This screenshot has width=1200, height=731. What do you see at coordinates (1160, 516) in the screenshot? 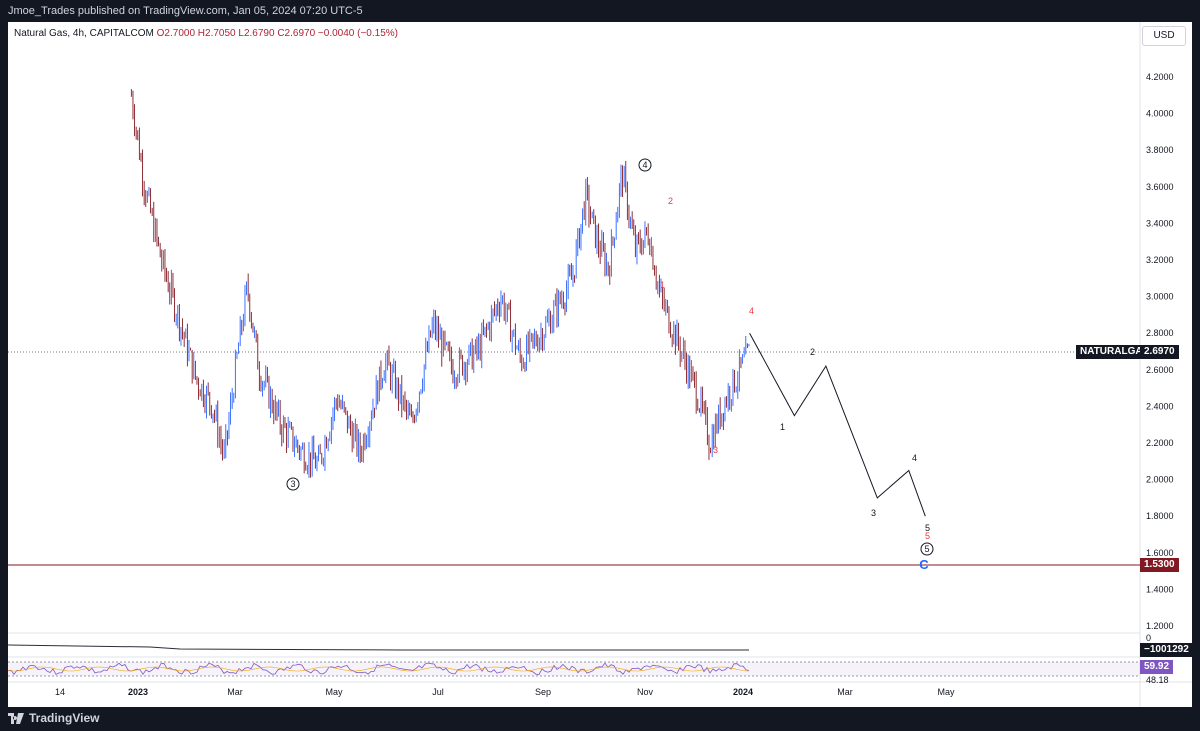
I see `price-tick-label: 1.8000` at bounding box center [1160, 516].